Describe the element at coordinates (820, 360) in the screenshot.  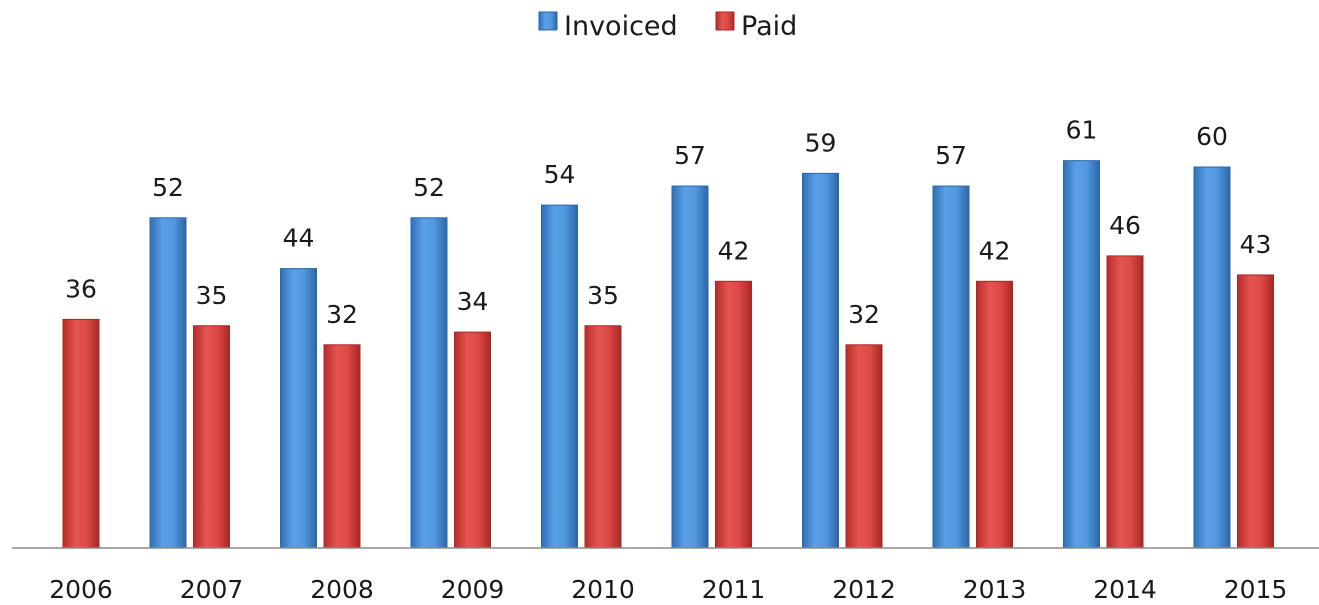
I see `bar-invoiced-2012` at that location.